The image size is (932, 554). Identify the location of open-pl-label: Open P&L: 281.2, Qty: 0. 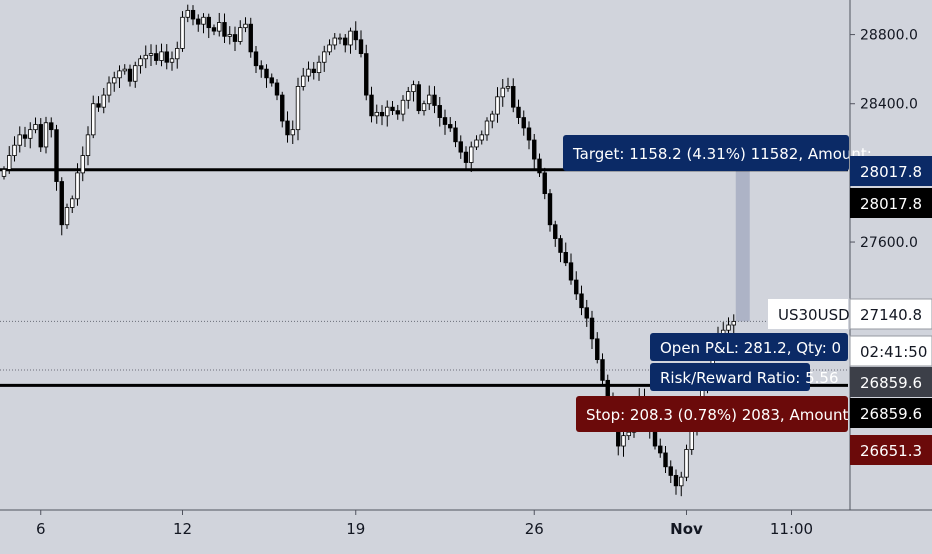
(749, 347).